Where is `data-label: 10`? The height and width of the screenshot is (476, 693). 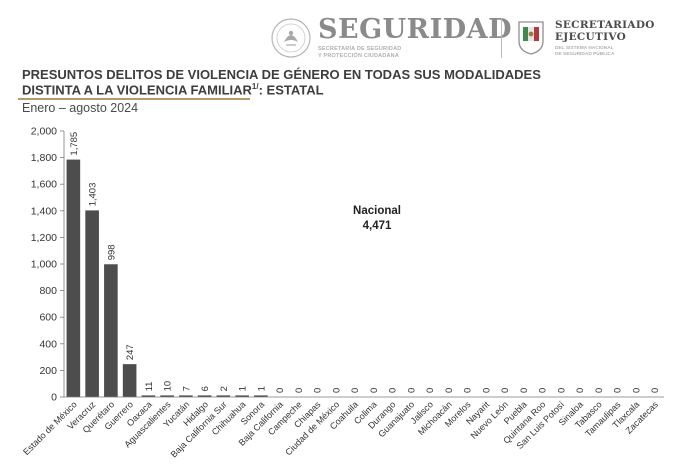
data-label: 10 is located at coordinates (168, 386).